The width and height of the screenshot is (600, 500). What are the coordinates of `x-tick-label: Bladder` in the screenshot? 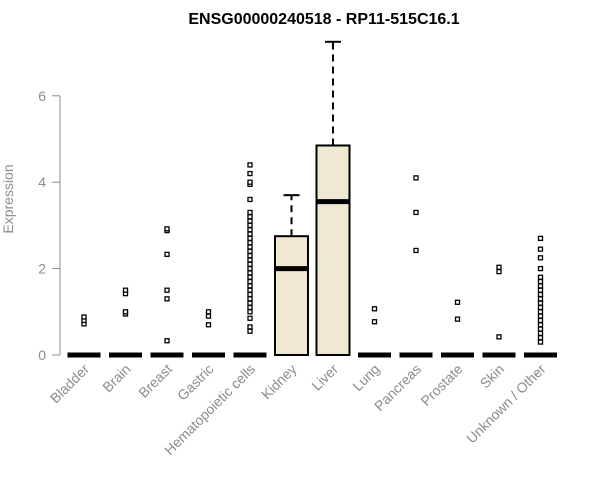 It's located at (70, 384).